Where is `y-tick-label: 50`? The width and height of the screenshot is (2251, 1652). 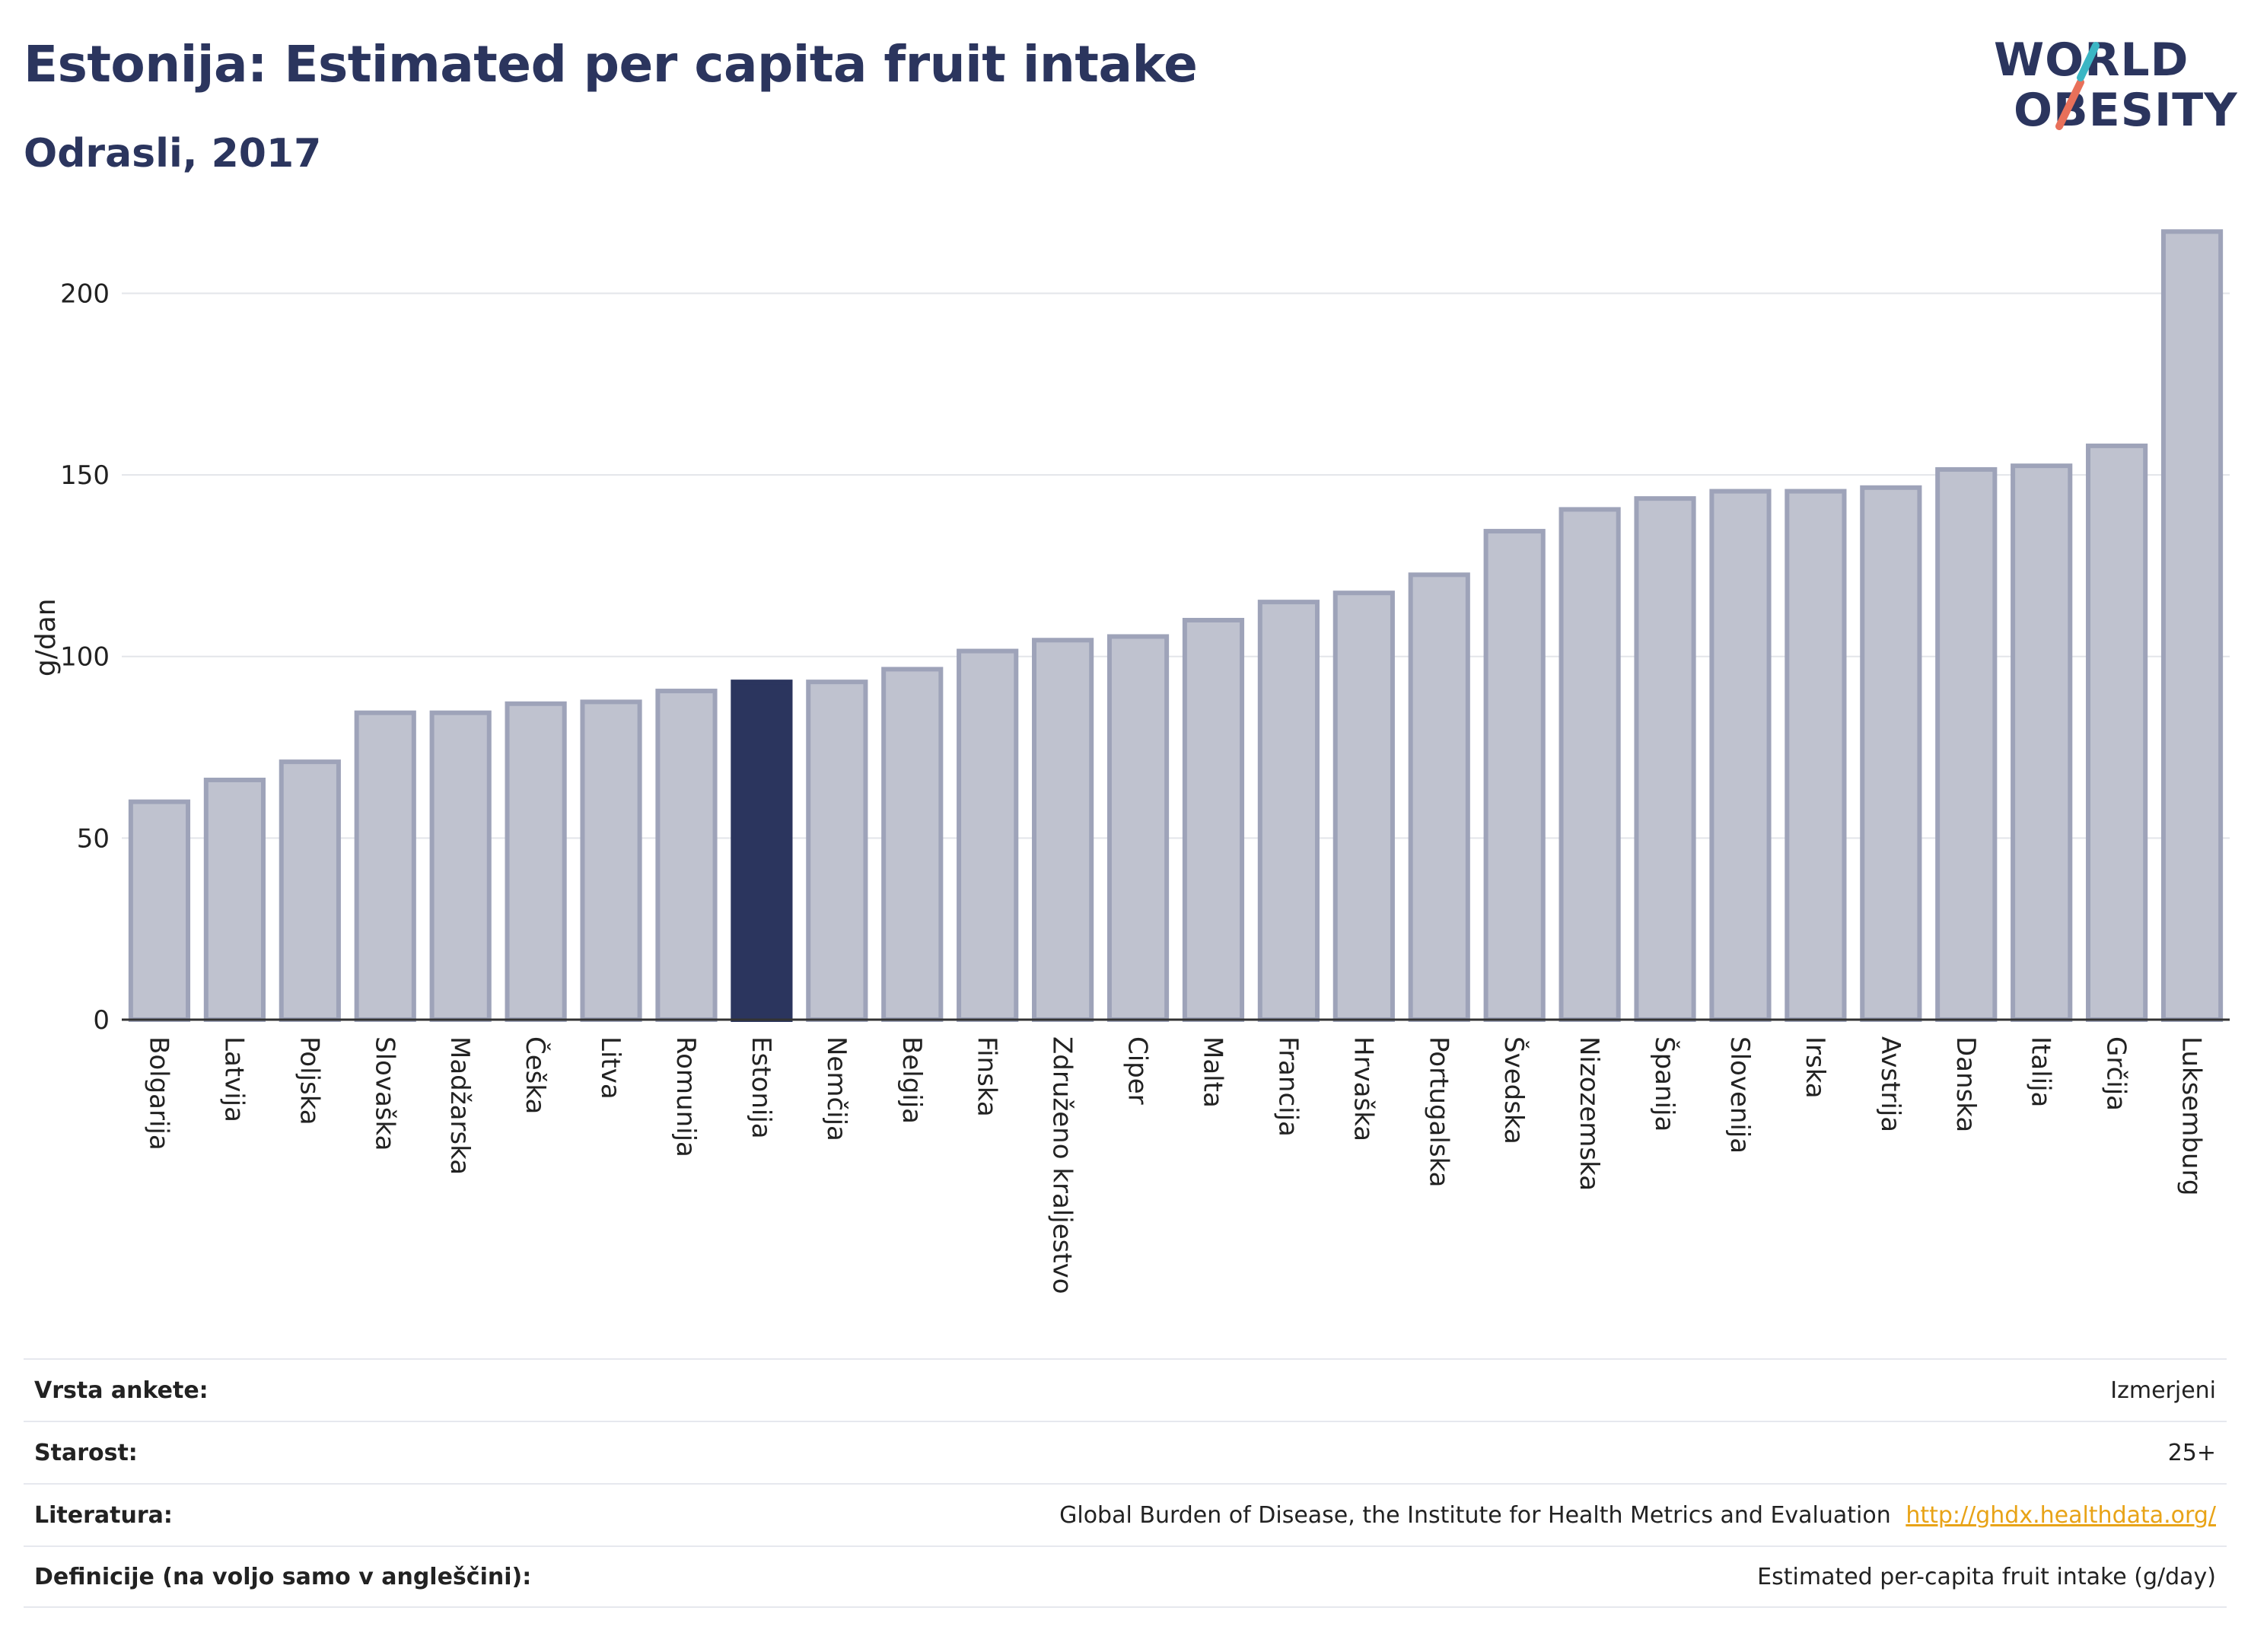
y-tick-label: 50 is located at coordinates (93, 838).